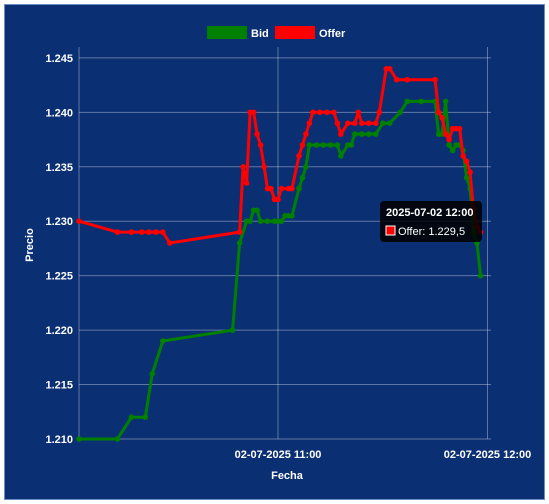  What do you see at coordinates (260, 34) in the screenshot?
I see `legend-label-bid: Bid` at bounding box center [260, 34].